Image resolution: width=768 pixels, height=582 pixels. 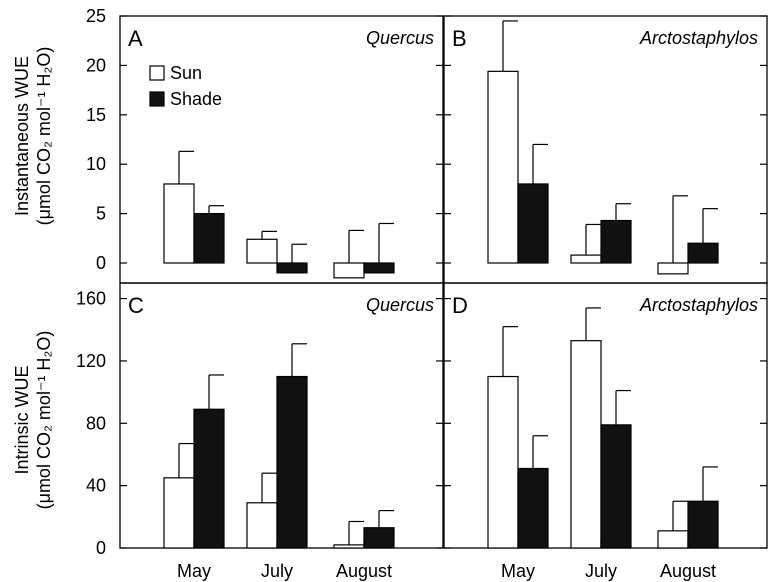 I want to click on legend-label-shade: Shade, so click(x=196, y=99).